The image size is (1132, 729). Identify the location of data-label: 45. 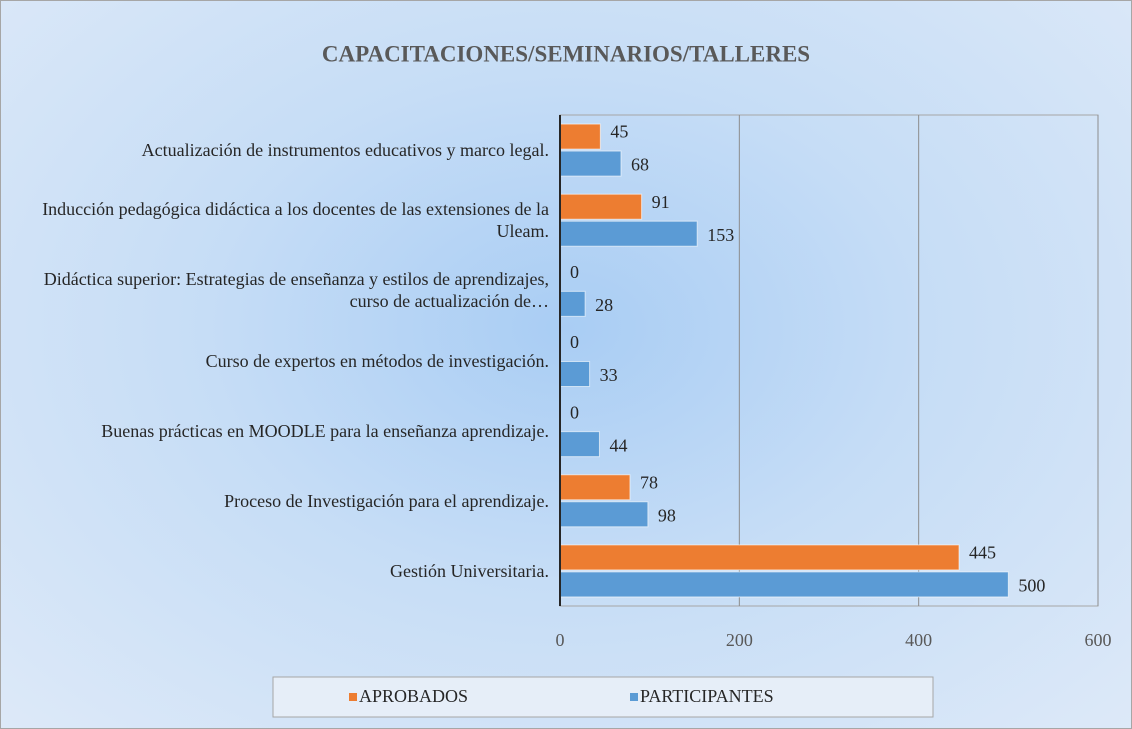
(619, 132).